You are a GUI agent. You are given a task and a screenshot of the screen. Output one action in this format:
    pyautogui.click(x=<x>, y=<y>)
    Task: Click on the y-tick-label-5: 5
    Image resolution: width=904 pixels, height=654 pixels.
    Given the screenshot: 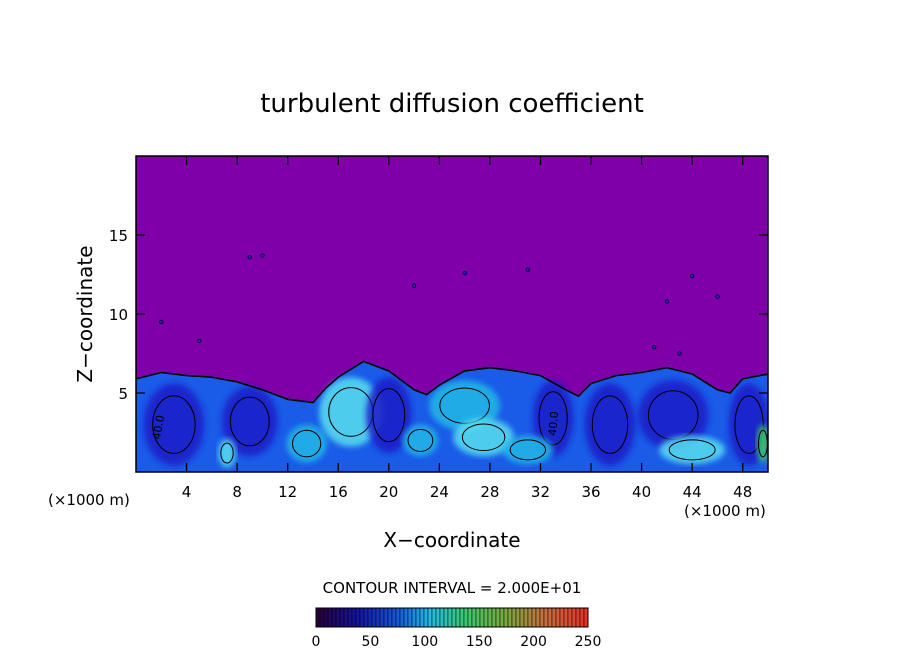 What is the action you would take?
    pyautogui.click(x=123, y=394)
    